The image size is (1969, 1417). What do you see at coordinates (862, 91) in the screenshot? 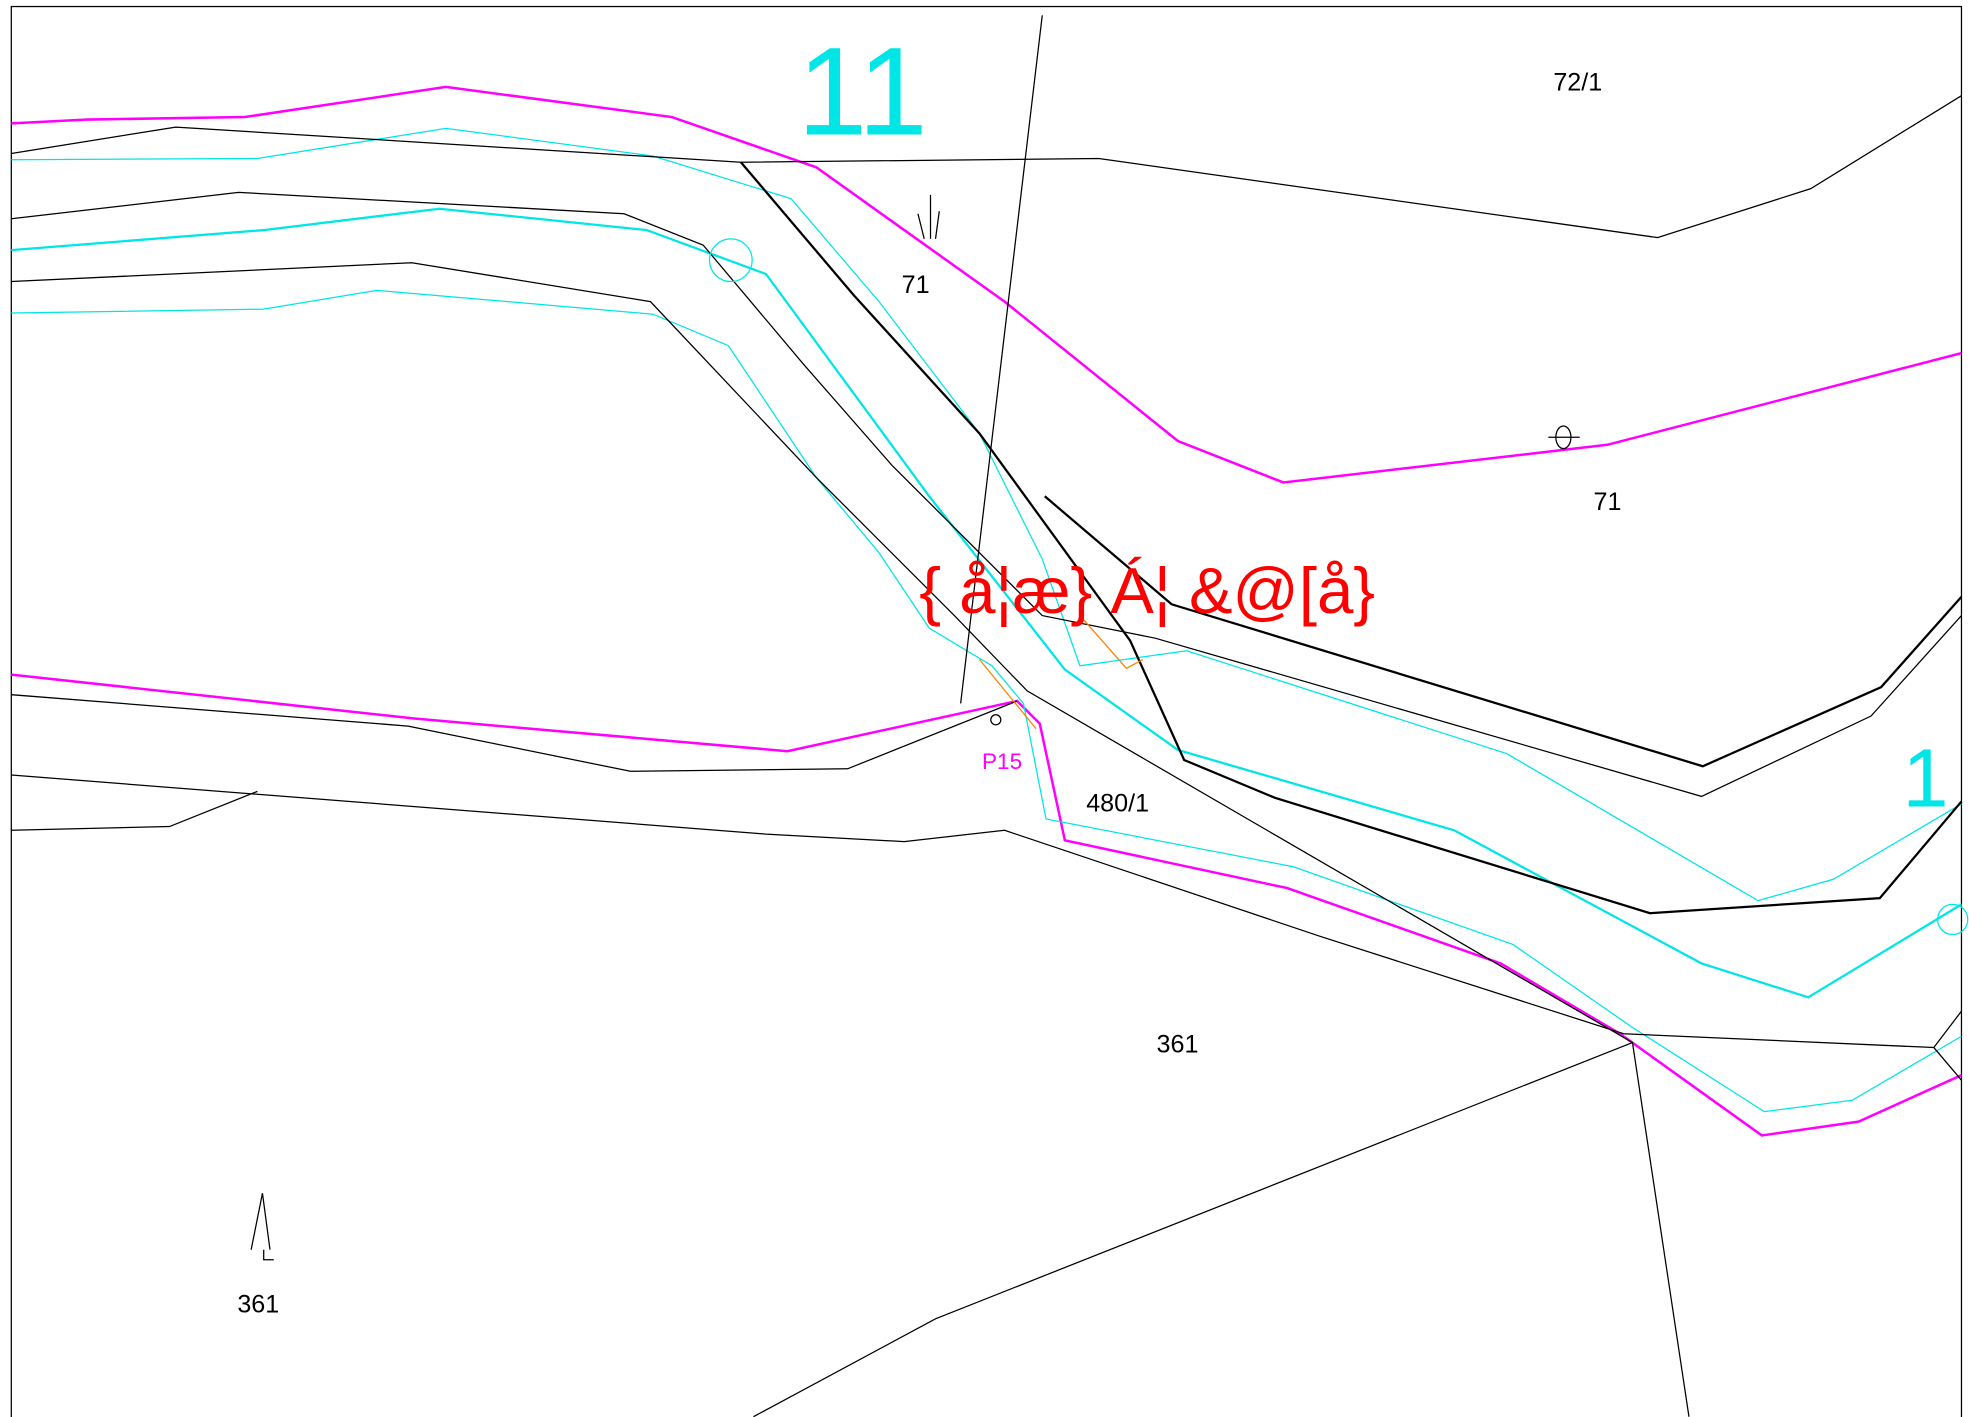
I see `sheet-number: 11` at bounding box center [862, 91].